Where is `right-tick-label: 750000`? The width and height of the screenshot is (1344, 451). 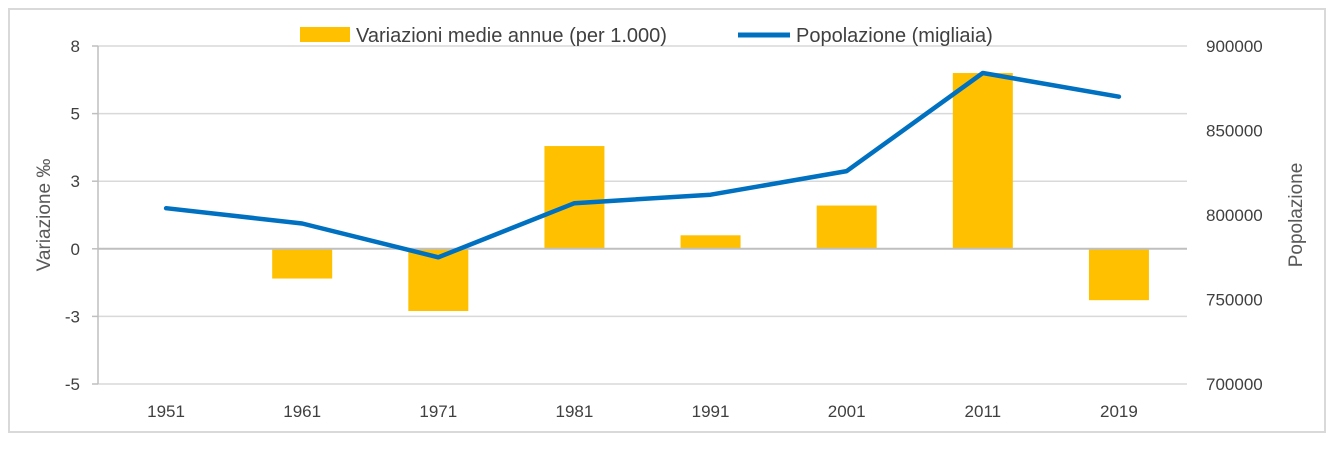
right-tick-label: 750000 is located at coordinates (1234, 300).